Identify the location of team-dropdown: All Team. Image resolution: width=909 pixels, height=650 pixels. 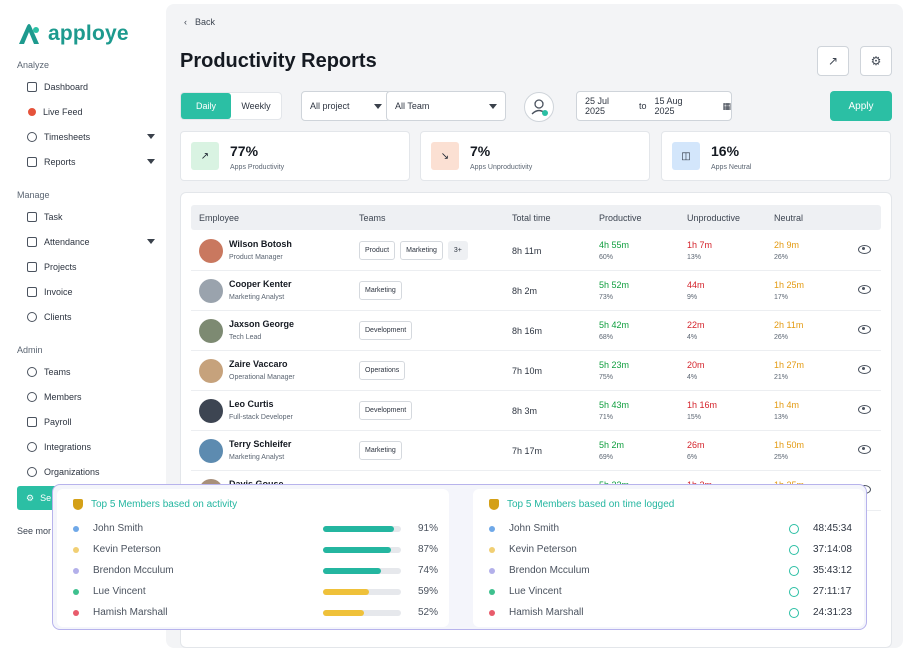
(446, 106).